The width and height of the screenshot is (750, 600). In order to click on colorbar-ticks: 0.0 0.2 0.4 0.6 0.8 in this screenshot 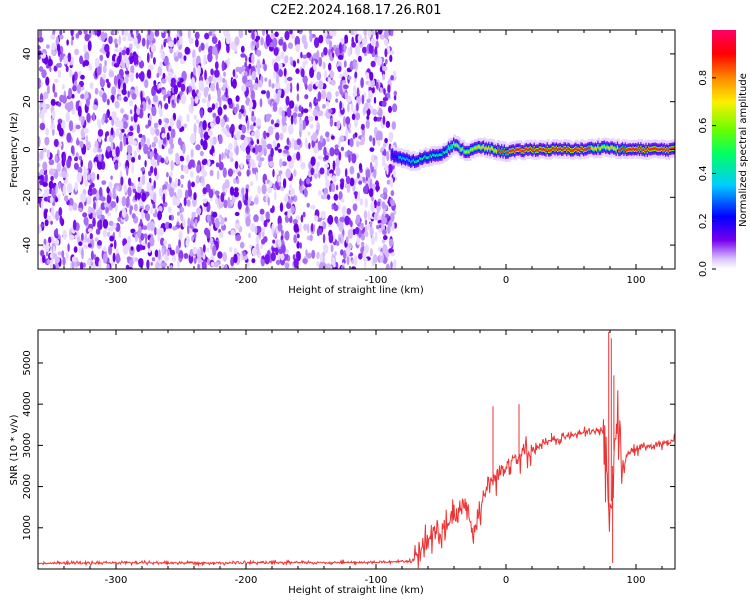, I will do `click(707, 173)`.